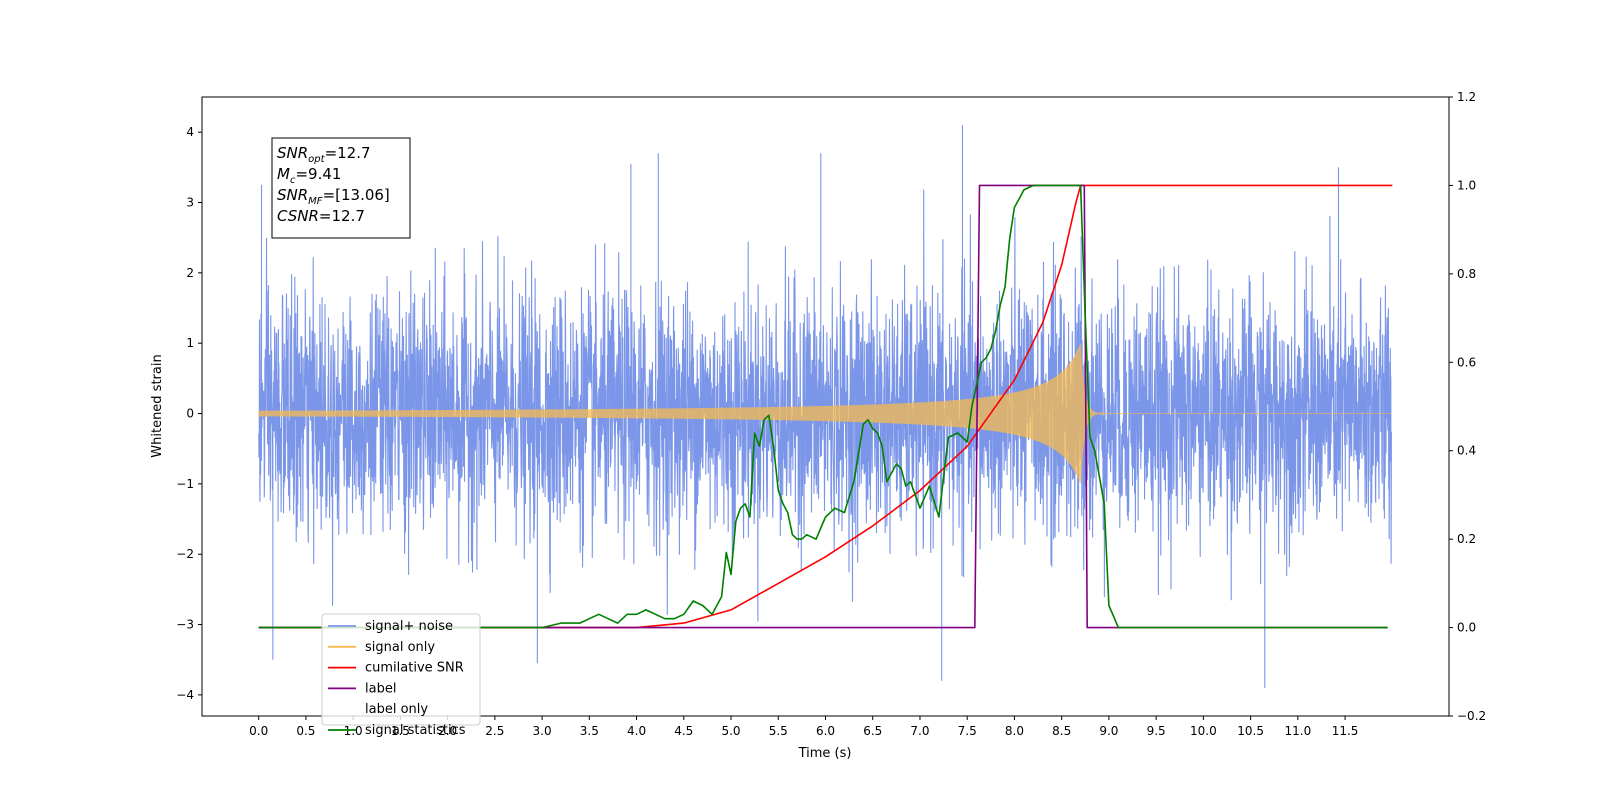 The image size is (1600, 800). I want to click on legend-entry: signal statistics, so click(397, 730).